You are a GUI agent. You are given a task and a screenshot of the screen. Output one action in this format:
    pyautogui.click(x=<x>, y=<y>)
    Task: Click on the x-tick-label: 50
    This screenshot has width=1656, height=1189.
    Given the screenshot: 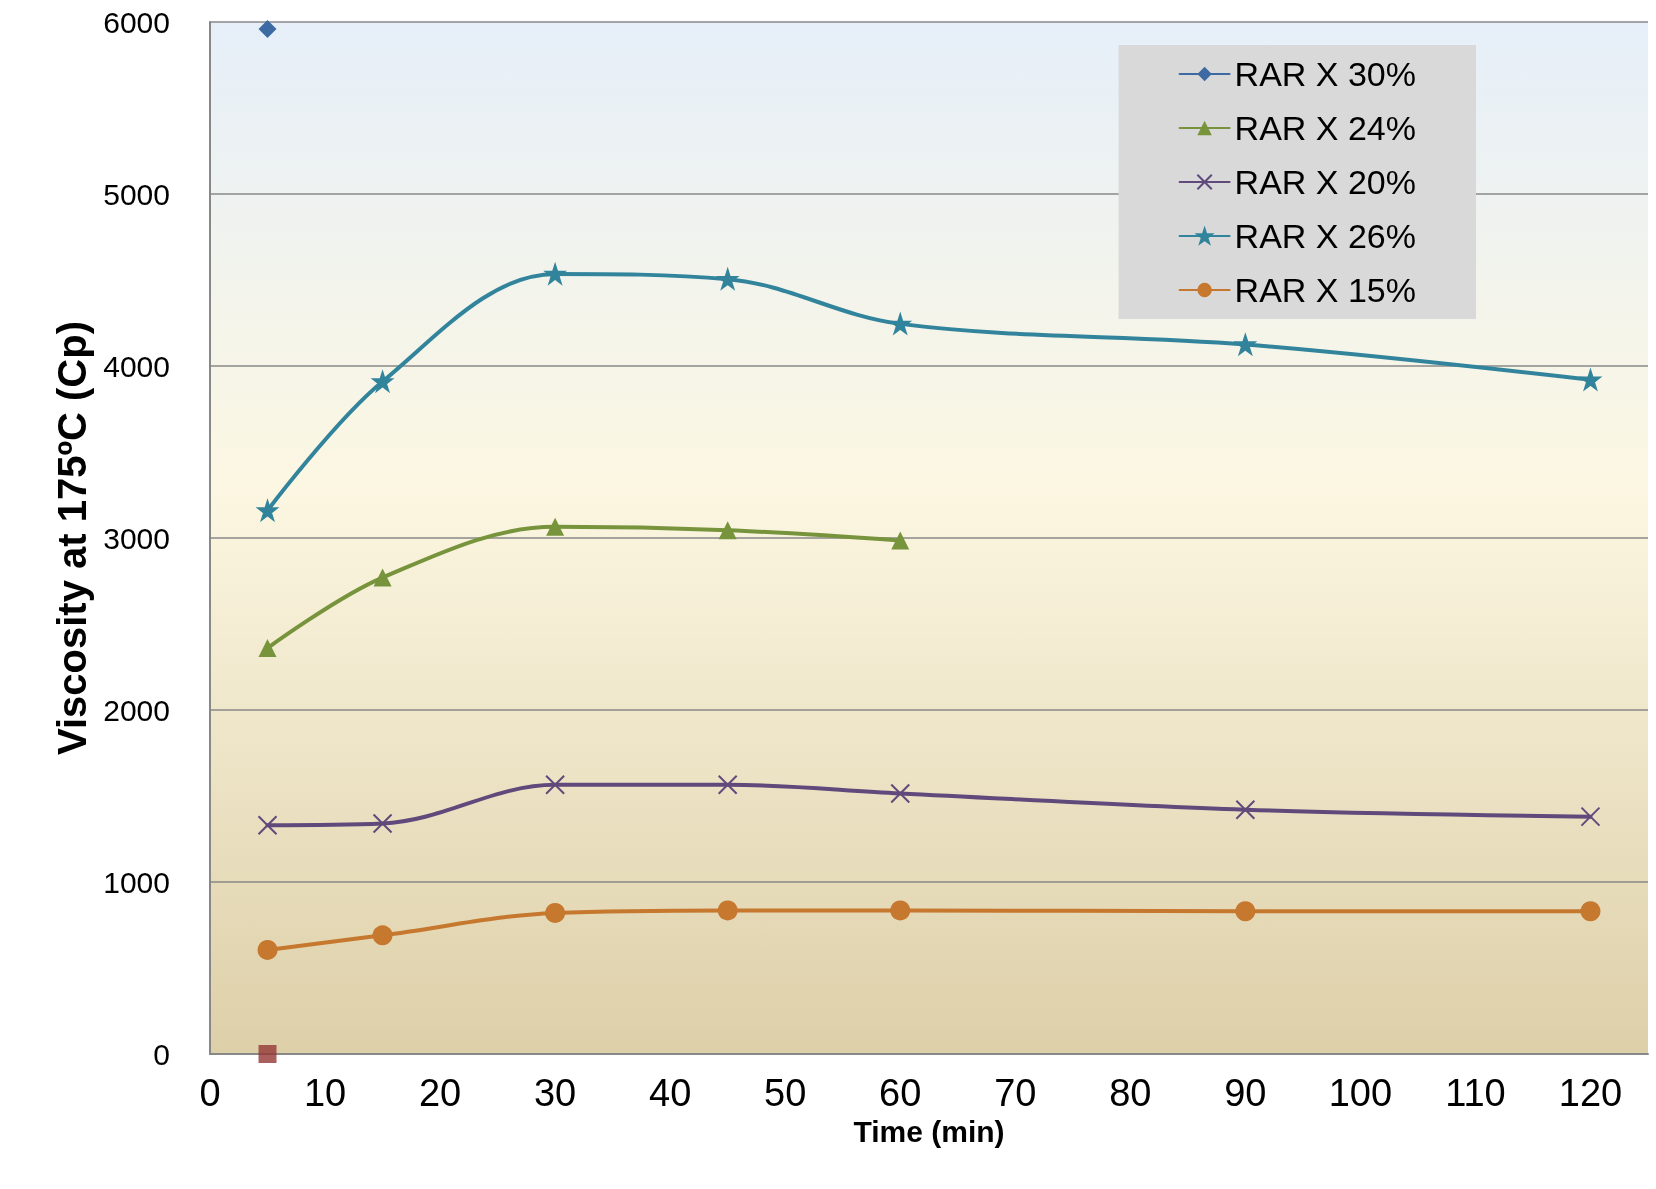 What is the action you would take?
    pyautogui.click(x=785, y=1093)
    